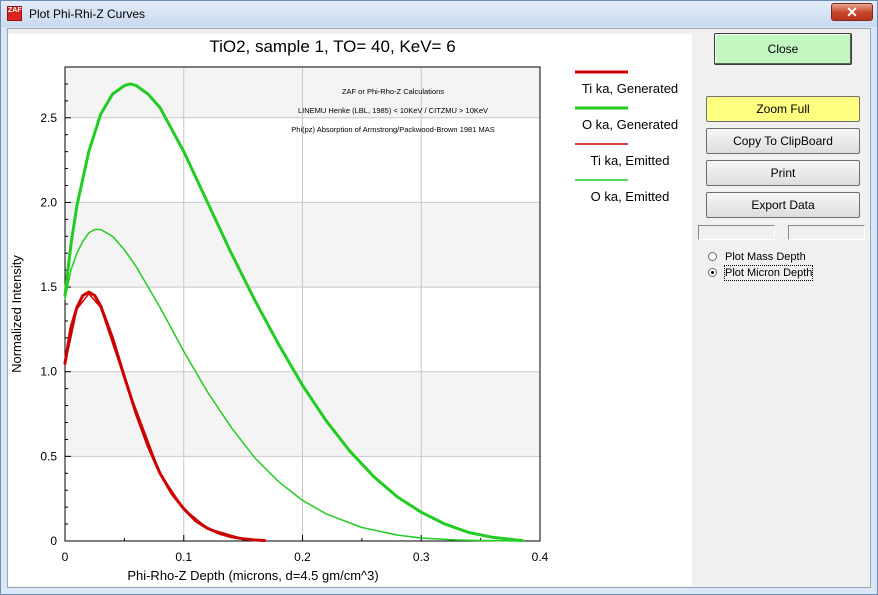 This screenshot has height=595, width=878. I want to click on zoom-full-button: Zoom Full, so click(783, 109).